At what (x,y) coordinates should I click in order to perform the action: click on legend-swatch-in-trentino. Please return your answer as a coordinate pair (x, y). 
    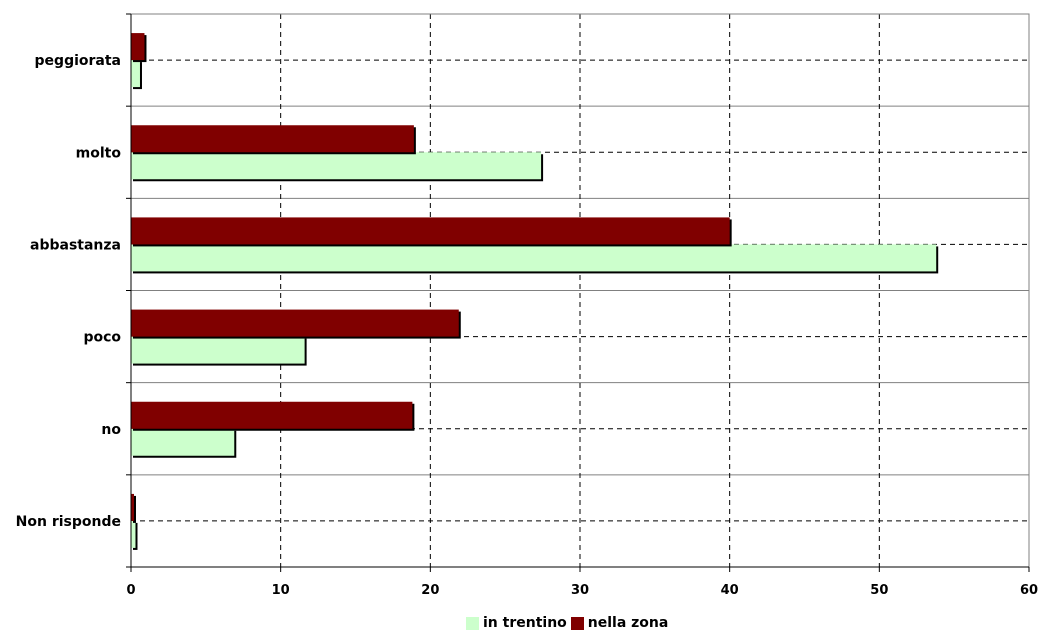
    Looking at the image, I should click on (472, 623).